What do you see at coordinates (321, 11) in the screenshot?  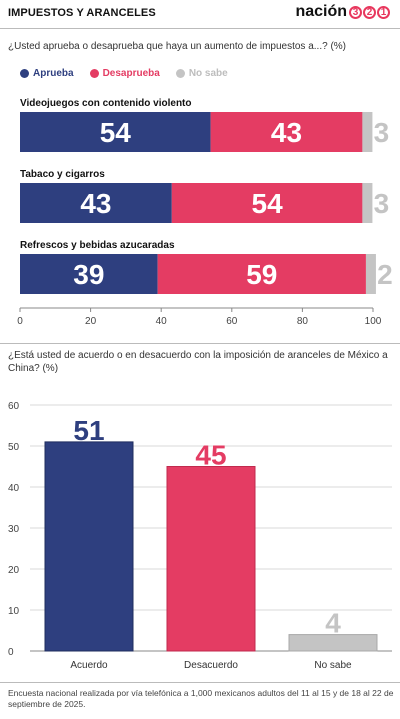 I see `logo-word: nación` at bounding box center [321, 11].